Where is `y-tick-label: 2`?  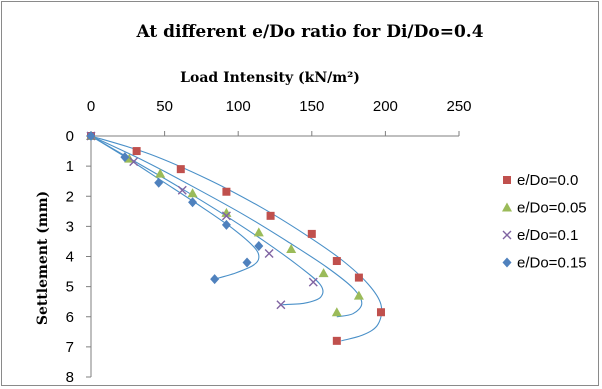 y-tick-label: 2 is located at coordinates (70, 196).